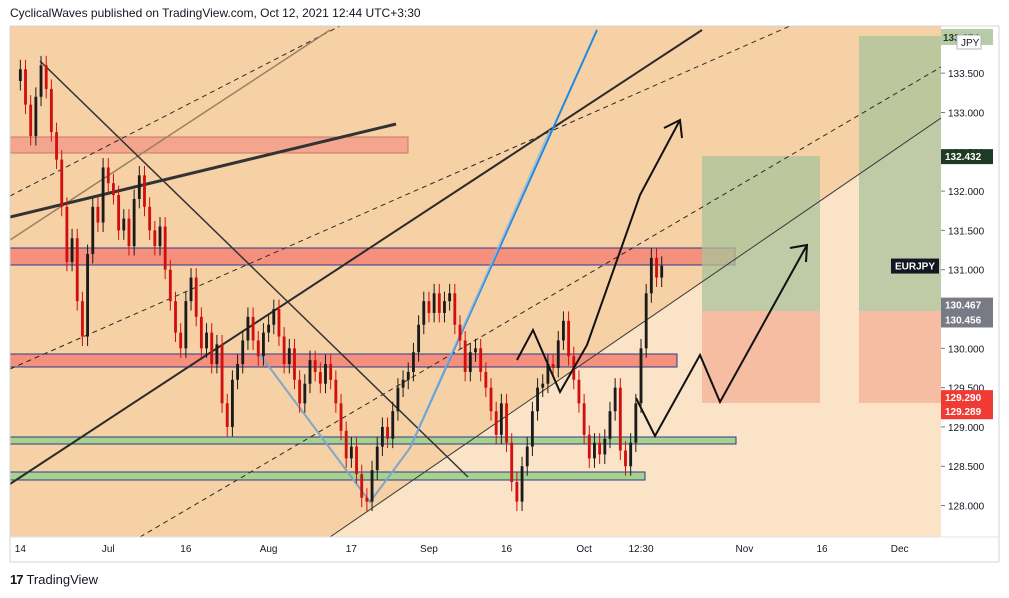  I want to click on currency-tag: 133.874 JPY, so click(967, 39).